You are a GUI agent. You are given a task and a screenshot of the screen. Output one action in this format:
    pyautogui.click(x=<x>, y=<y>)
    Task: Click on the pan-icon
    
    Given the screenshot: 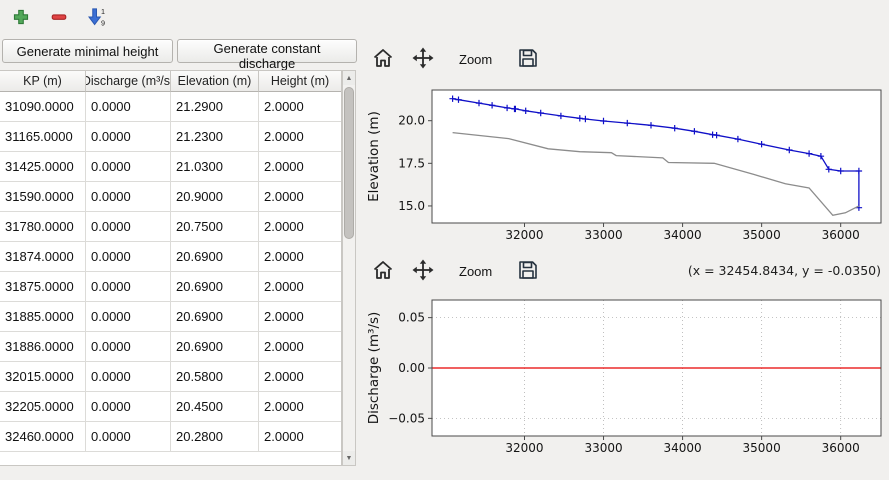 What is the action you would take?
    pyautogui.click(x=423, y=59)
    